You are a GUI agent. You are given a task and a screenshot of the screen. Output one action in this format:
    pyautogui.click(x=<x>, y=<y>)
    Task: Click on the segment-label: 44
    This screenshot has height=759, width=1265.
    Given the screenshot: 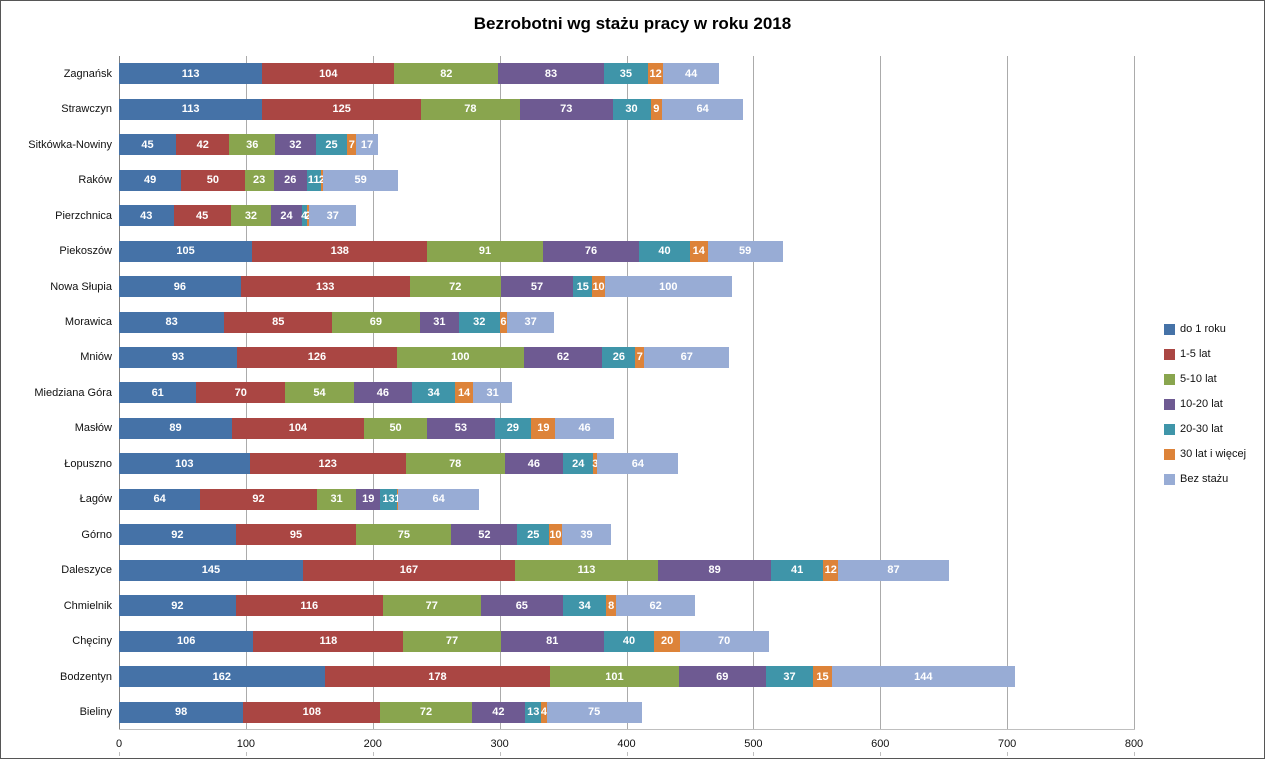 What is the action you would take?
    pyautogui.click(x=691, y=73)
    